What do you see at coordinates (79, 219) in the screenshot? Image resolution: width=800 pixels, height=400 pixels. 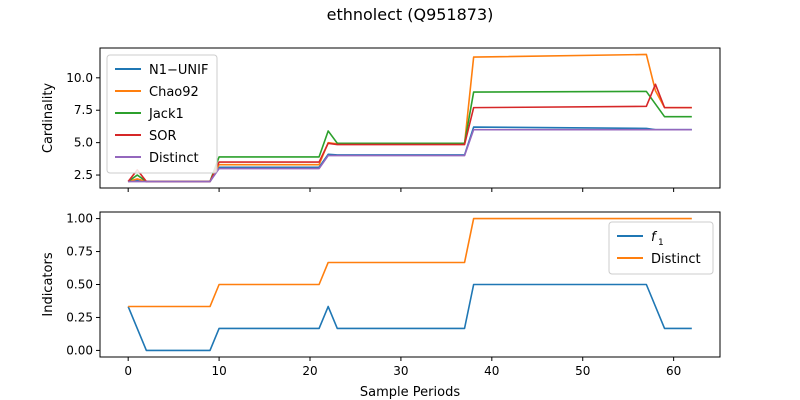 I see `y-tick-label: 1.00` at bounding box center [79, 219].